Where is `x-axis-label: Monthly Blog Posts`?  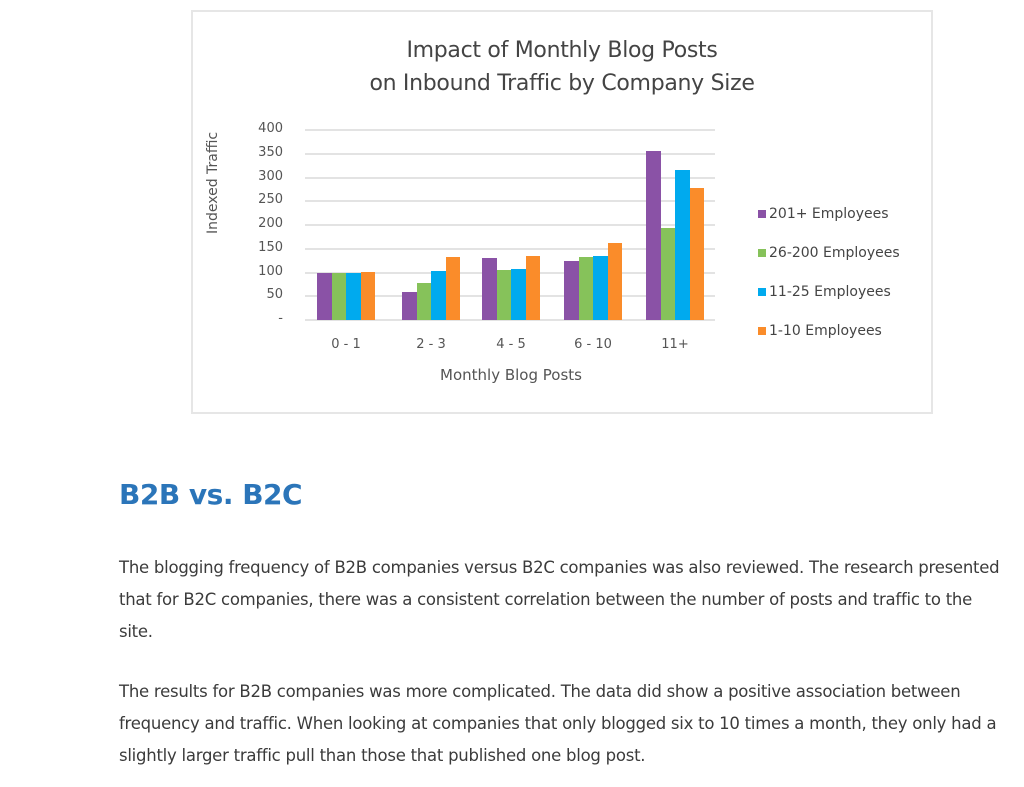 x-axis-label: Monthly Blog Posts is located at coordinates (511, 375).